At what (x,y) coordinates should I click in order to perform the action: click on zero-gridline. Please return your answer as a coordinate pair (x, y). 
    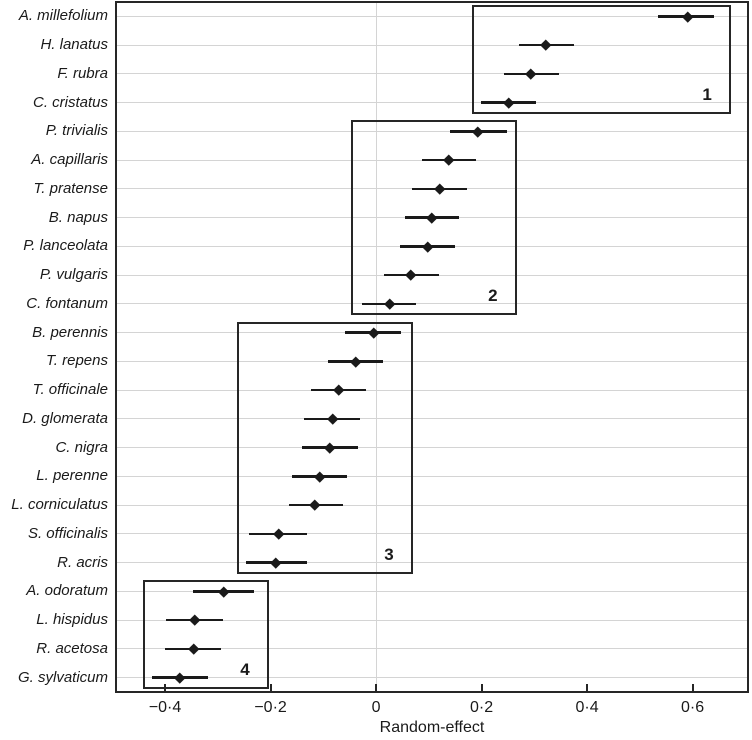
    Looking at the image, I should click on (376, 347).